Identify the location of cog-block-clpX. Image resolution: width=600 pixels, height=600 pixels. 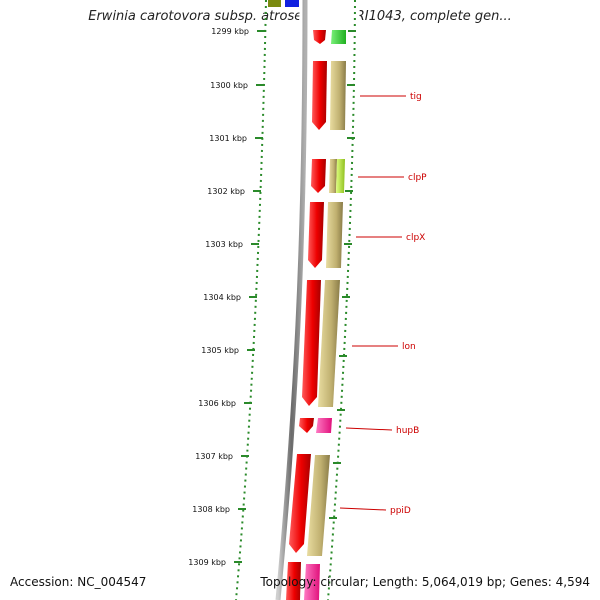
(334, 235).